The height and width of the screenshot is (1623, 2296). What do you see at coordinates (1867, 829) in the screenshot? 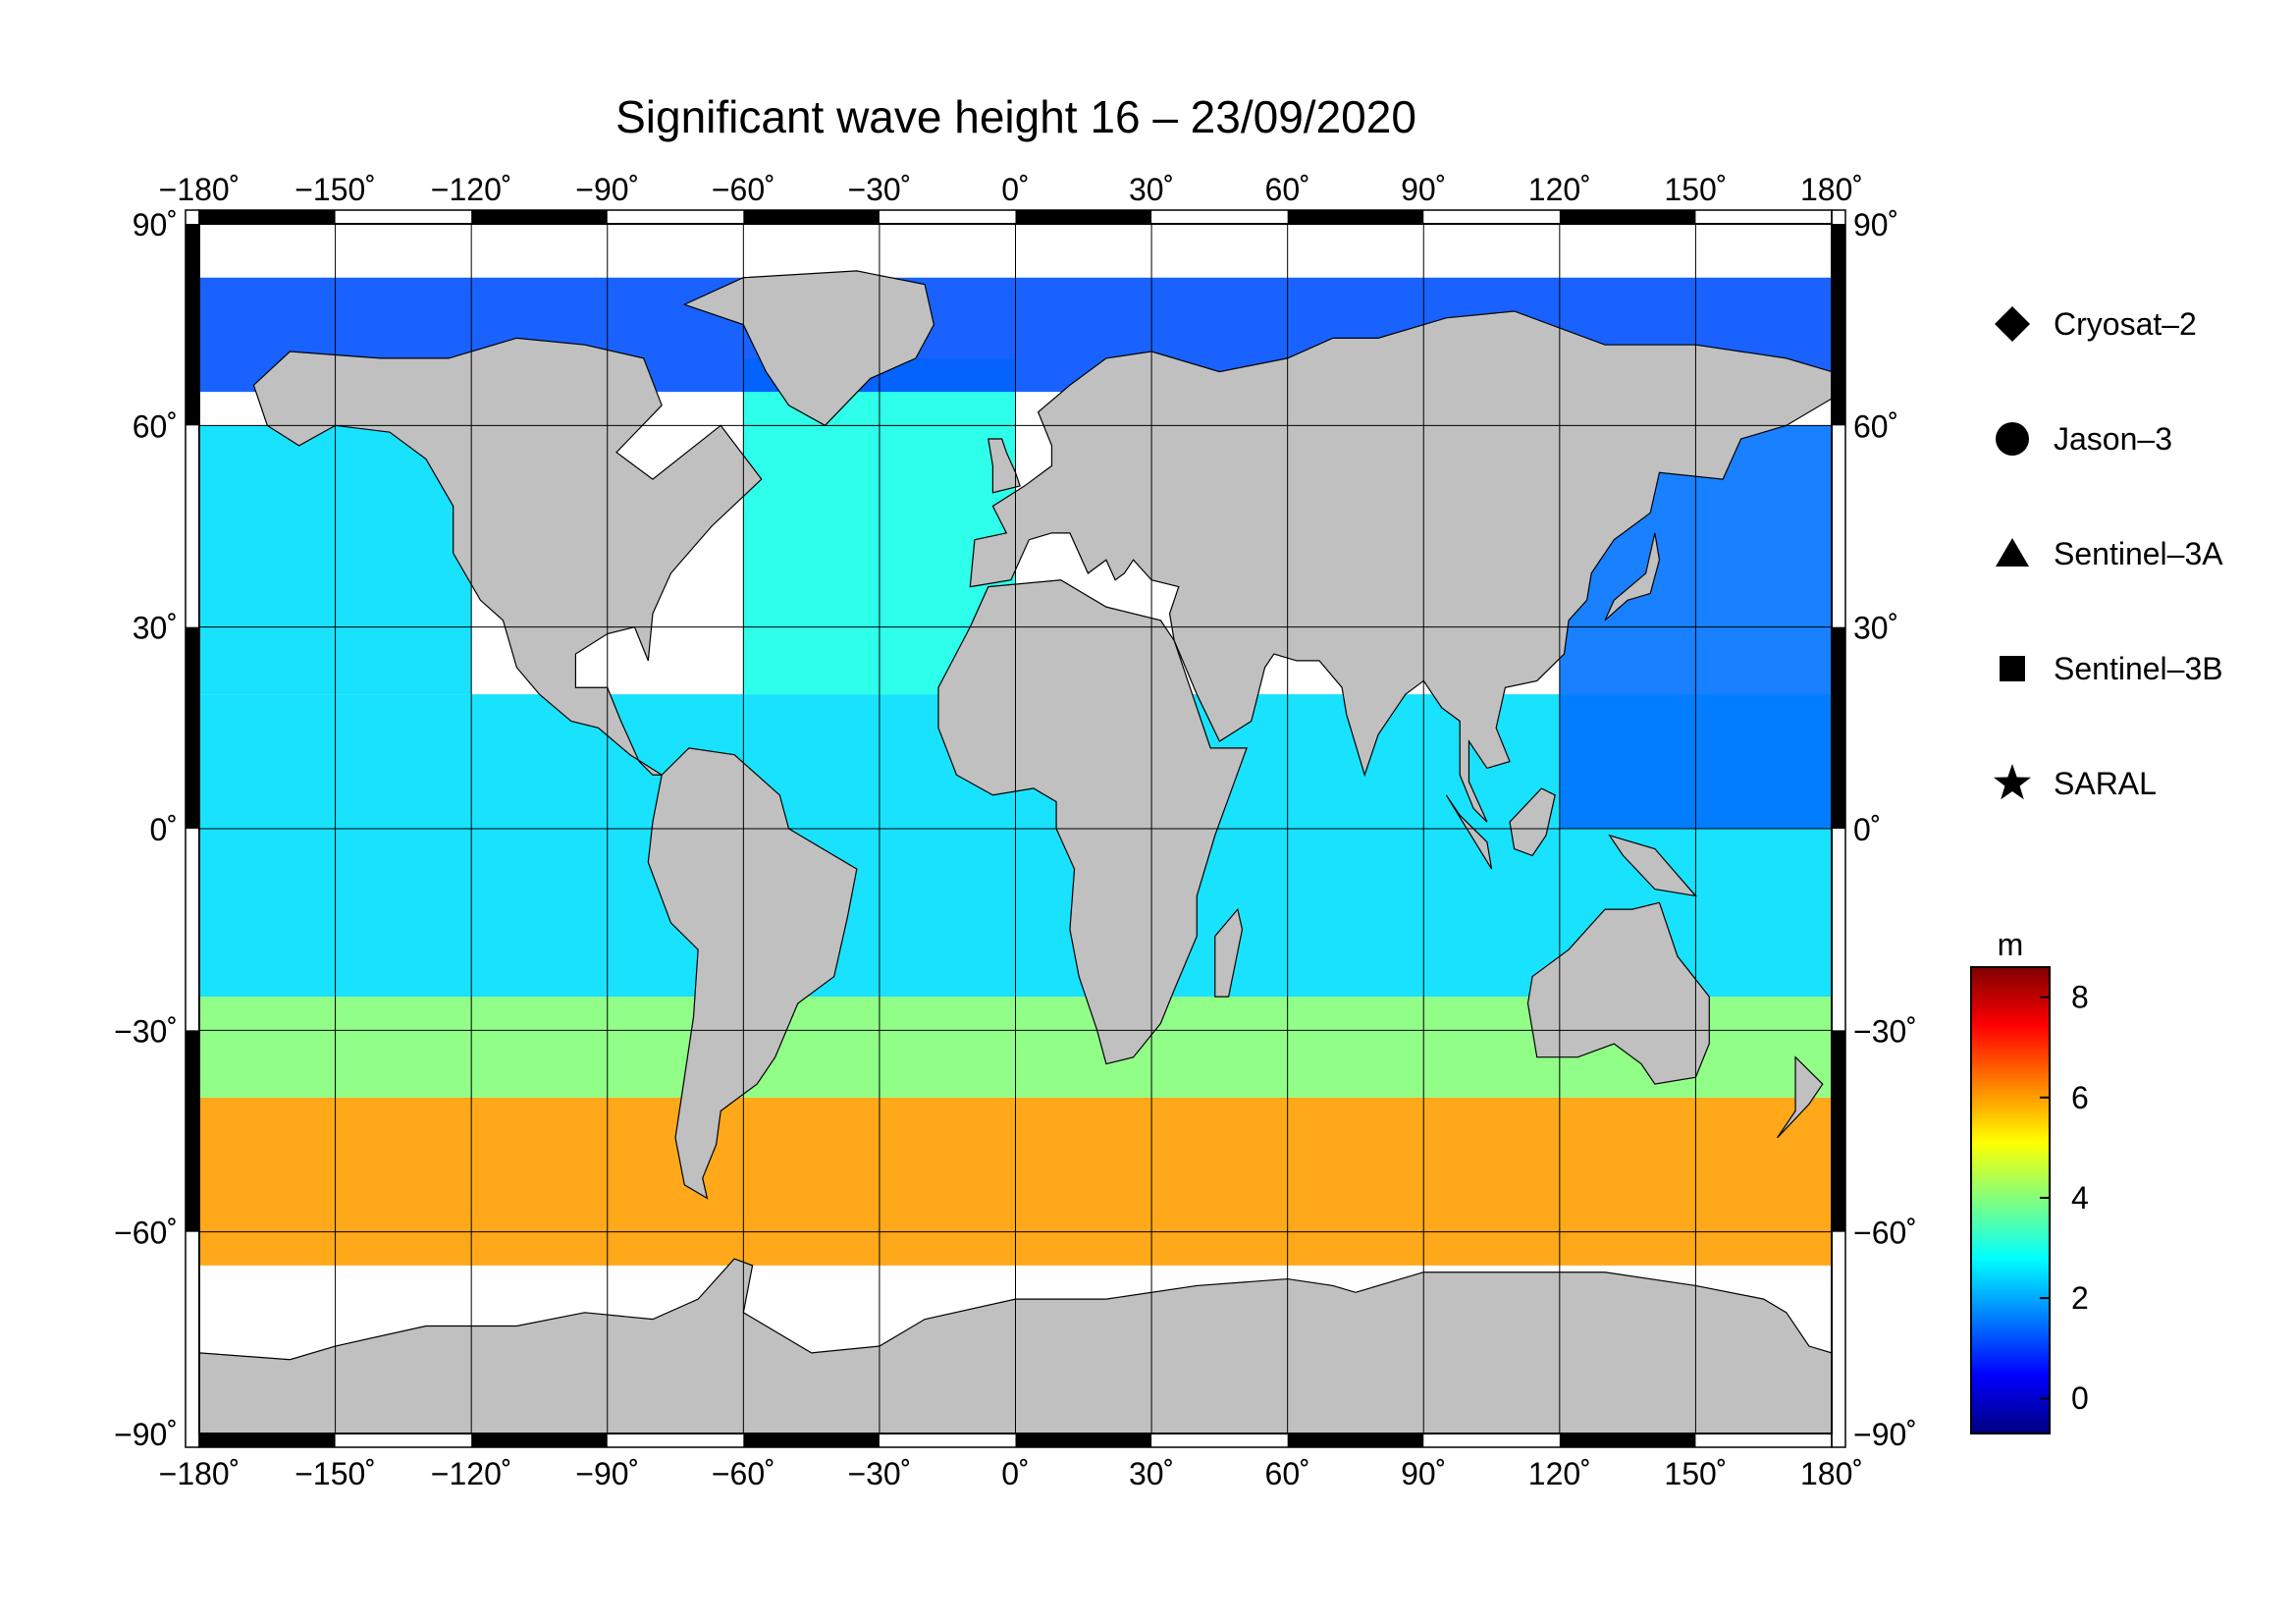
I see `lat-tick-label-right: 0˚` at bounding box center [1867, 829].